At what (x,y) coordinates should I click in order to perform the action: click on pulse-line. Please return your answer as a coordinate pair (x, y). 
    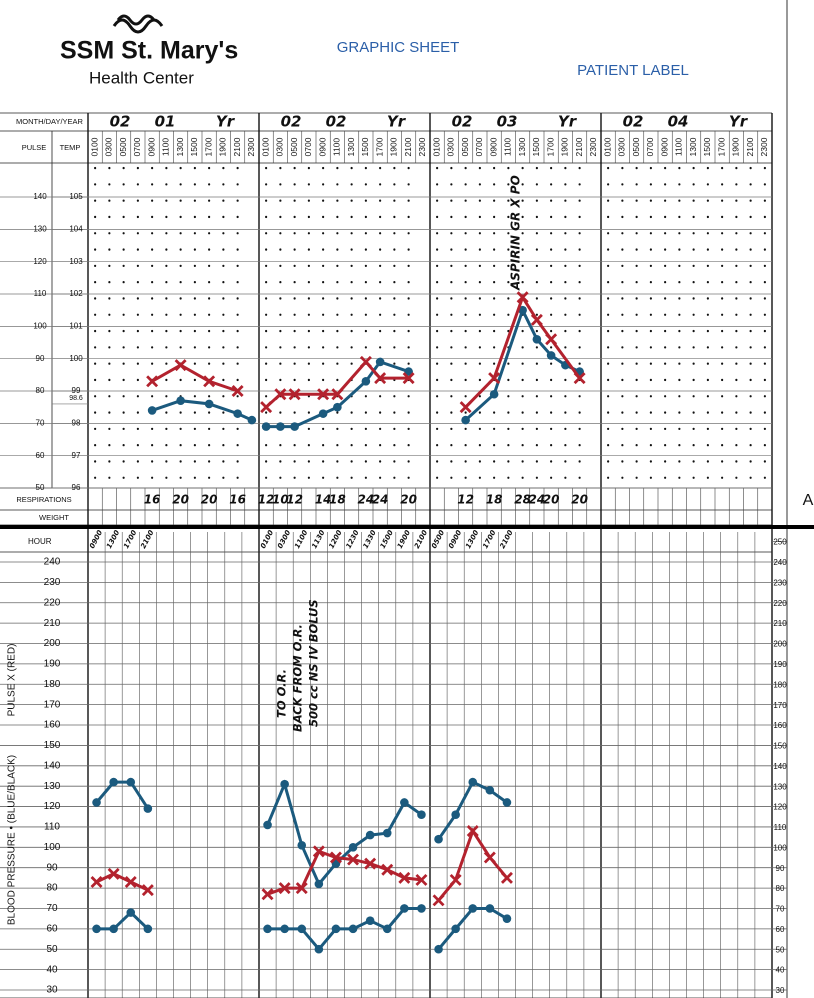
    Looking at the image, I should click on (473, 864).